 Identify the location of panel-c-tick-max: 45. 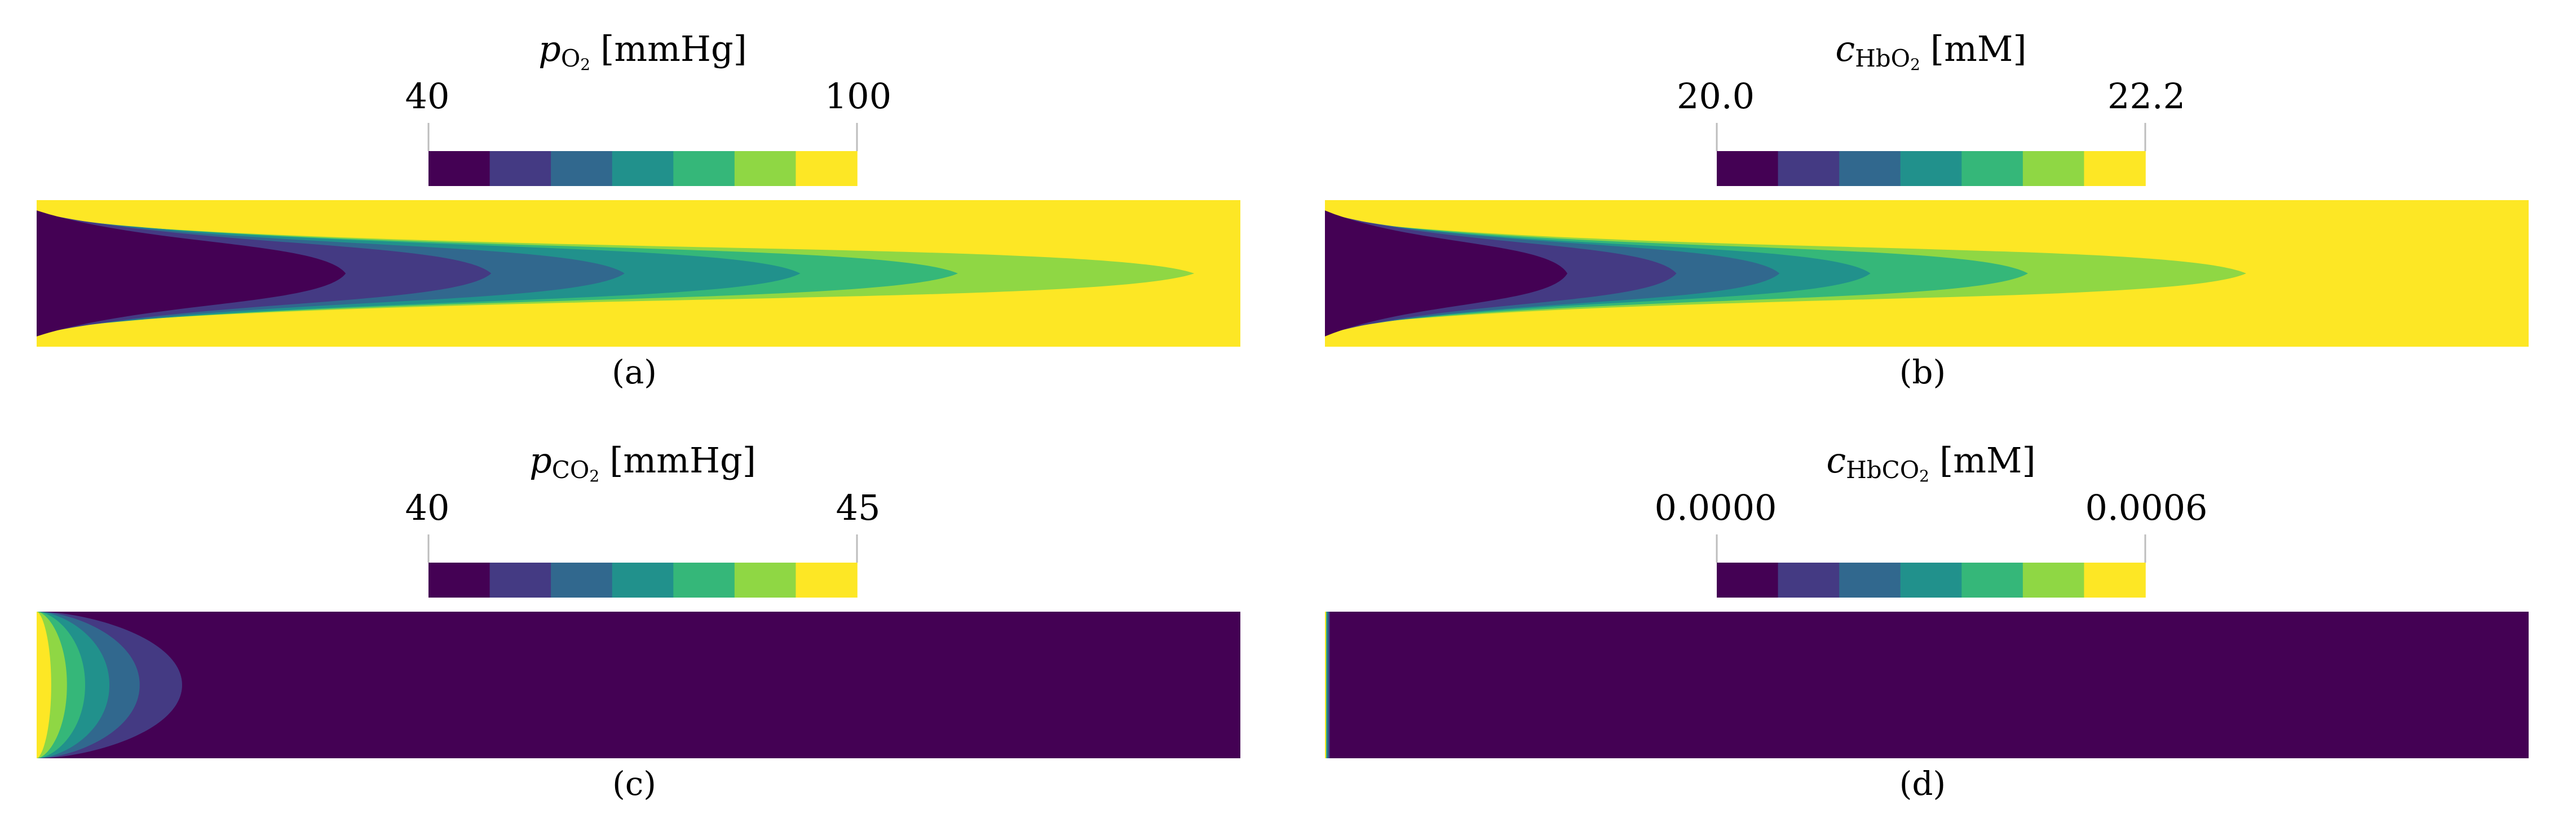
(858, 507).